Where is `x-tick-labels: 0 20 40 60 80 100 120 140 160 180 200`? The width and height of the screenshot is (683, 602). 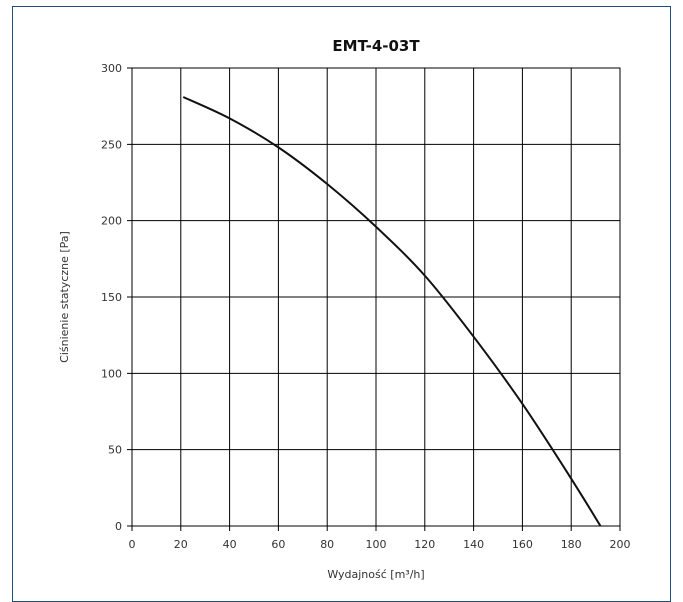
x-tick-labels: 0 20 40 60 80 100 120 140 160 180 200 is located at coordinates (380, 544).